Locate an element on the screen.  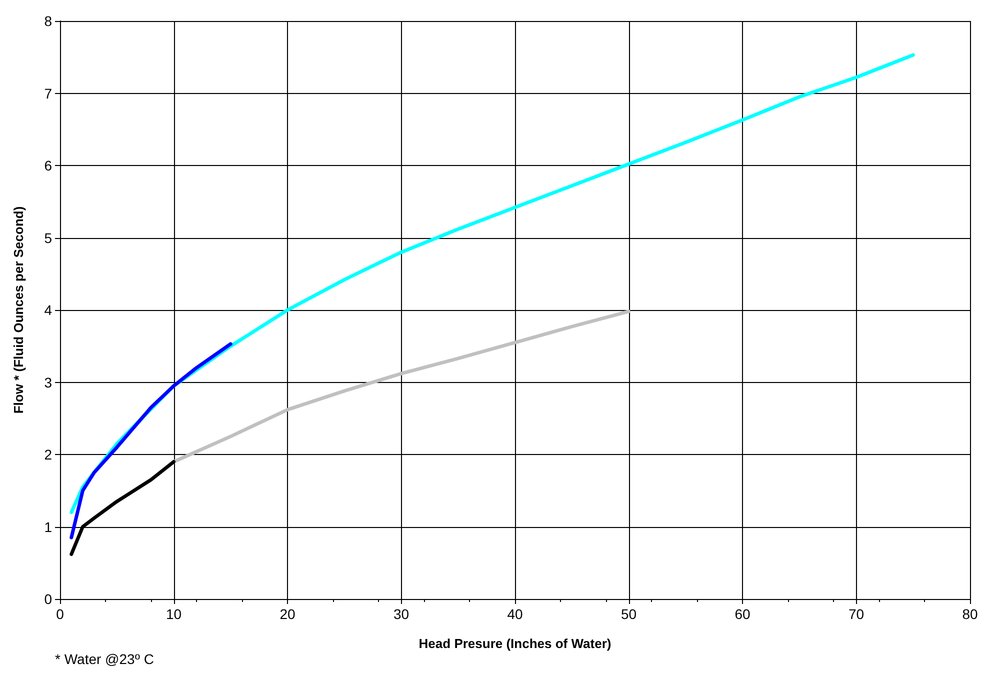
x-tick-label: 60 is located at coordinates (742, 614).